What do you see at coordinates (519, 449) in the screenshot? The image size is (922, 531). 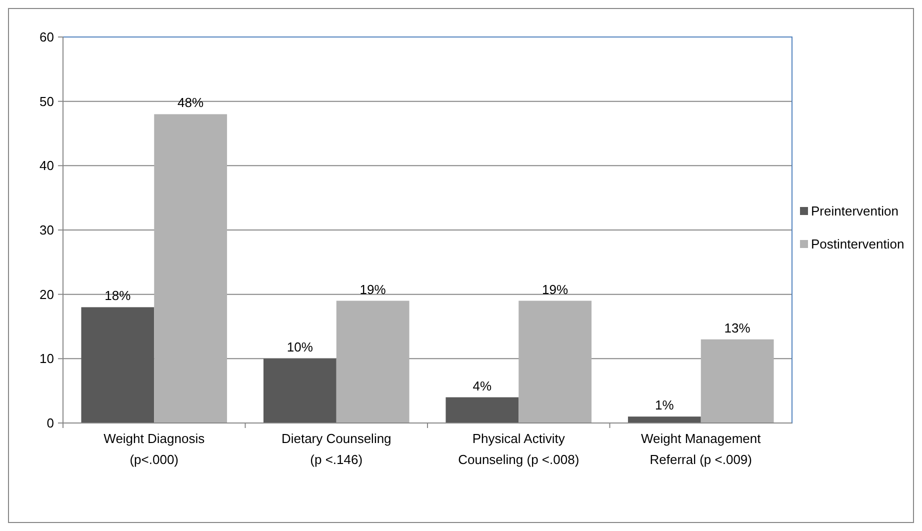 I see `x-tick-label: Physical Activity Counseling (p <.008)` at bounding box center [519, 449].